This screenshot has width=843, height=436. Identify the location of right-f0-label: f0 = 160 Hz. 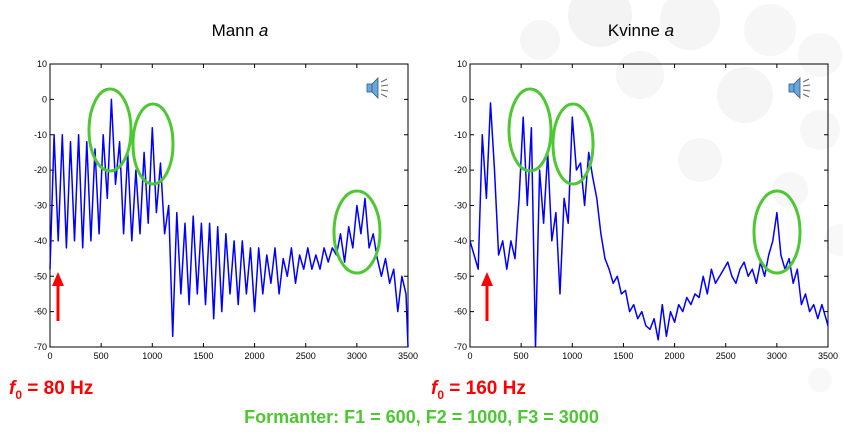
(478, 390).